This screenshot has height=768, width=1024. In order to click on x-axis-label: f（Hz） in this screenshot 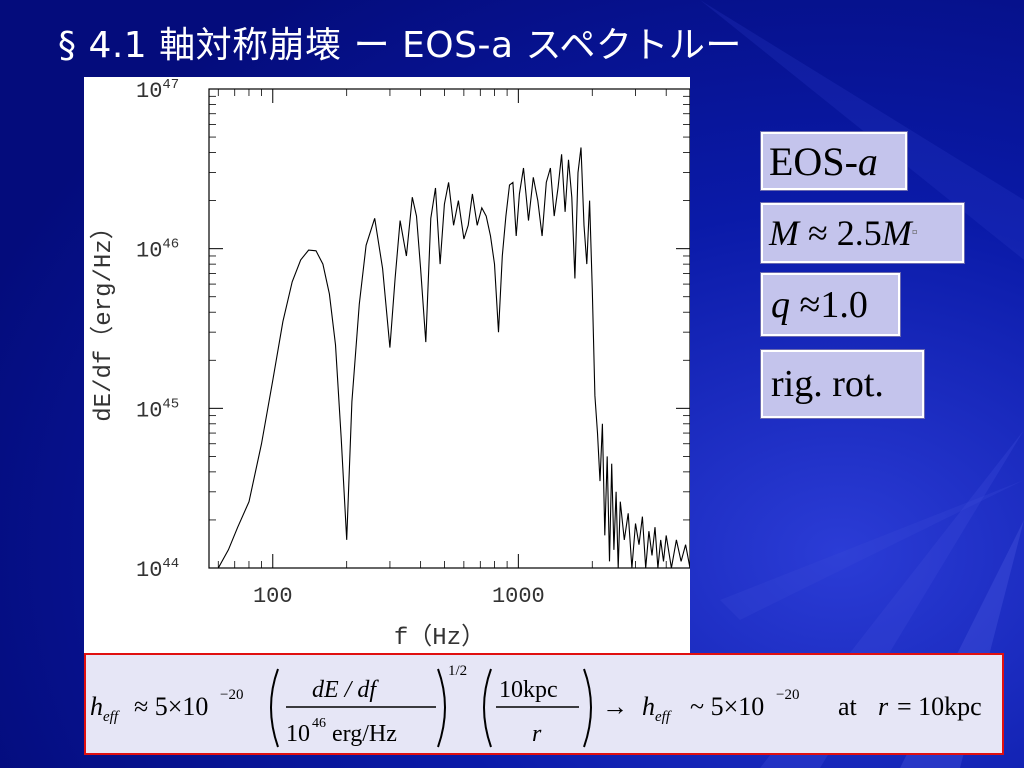, I will do `click(439, 638)`.